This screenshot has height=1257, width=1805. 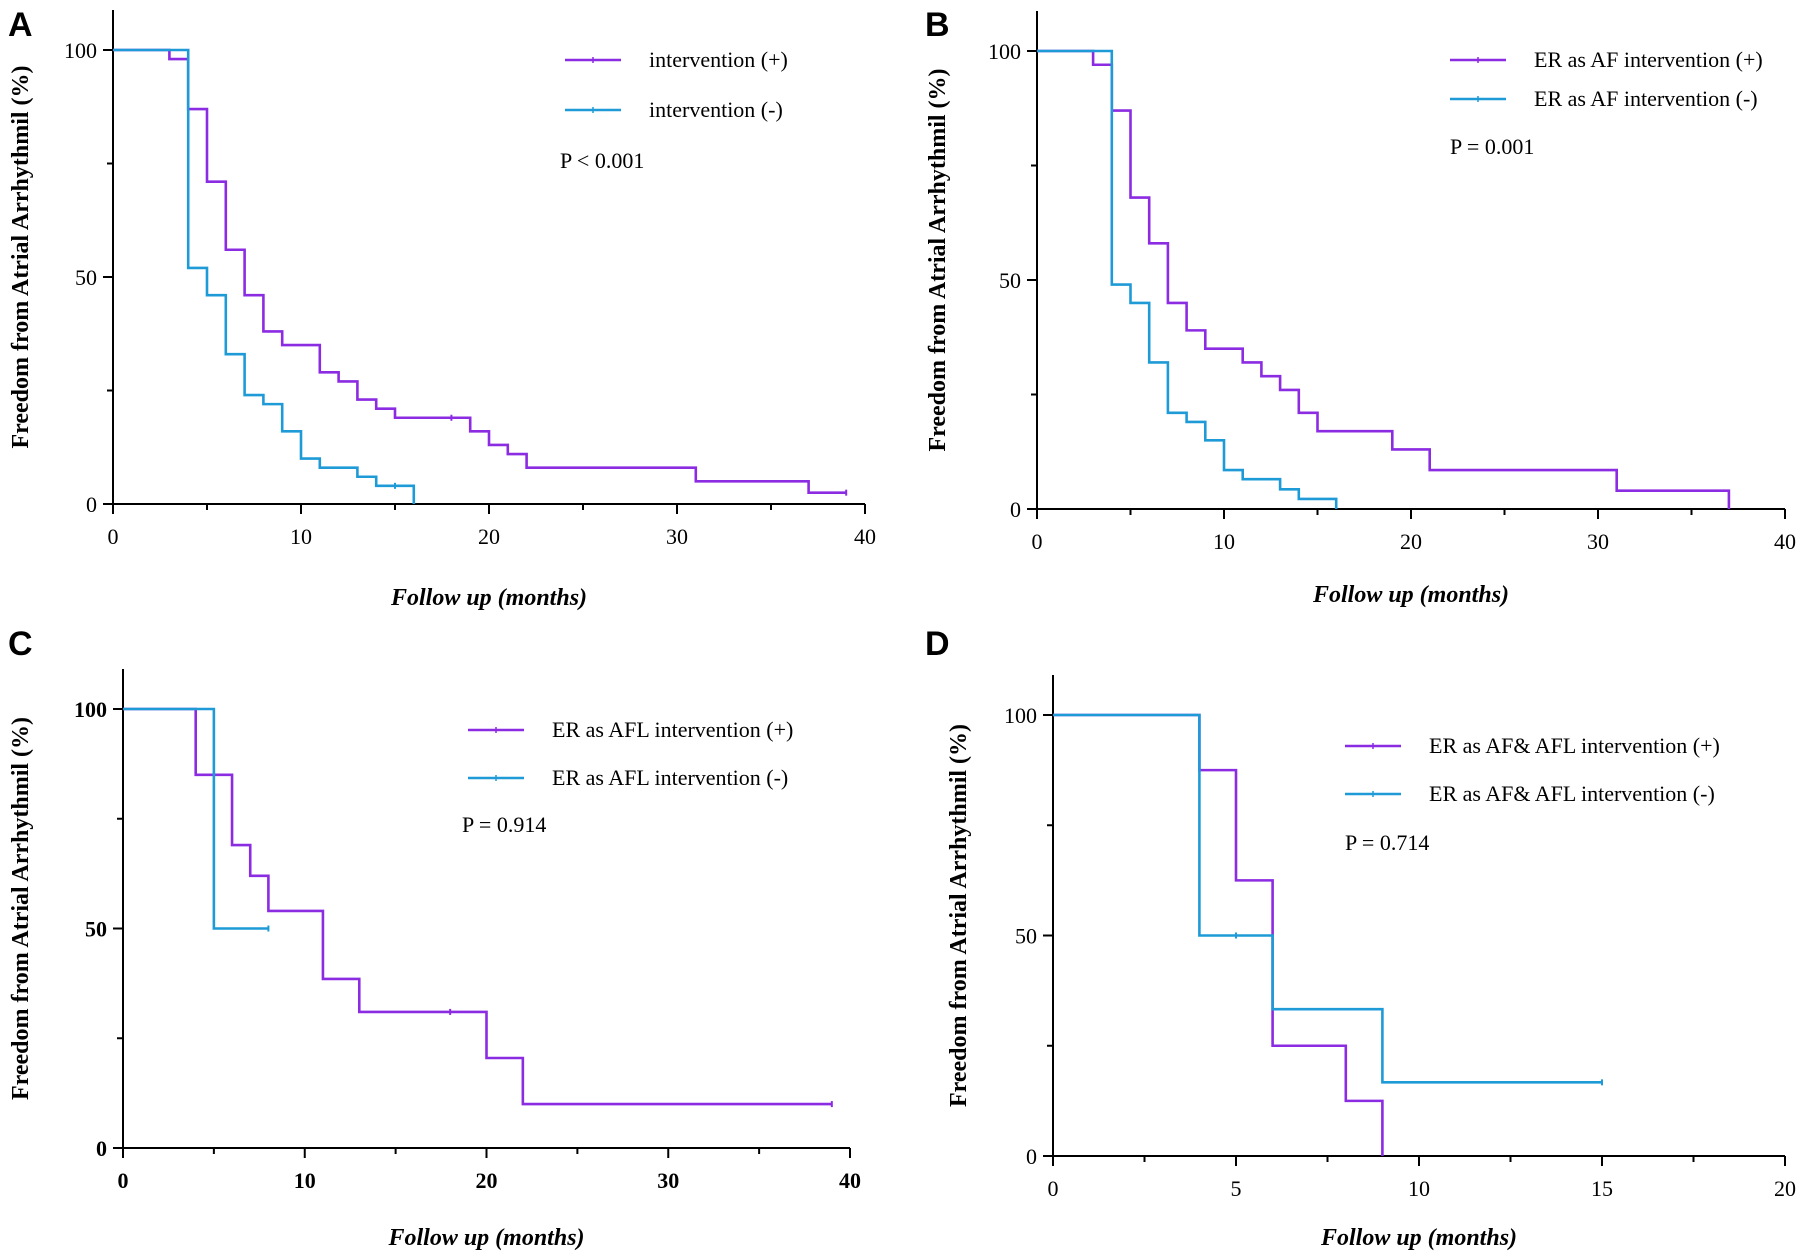 I want to click on panel-a-x-tick-label: 0, so click(x=113, y=536).